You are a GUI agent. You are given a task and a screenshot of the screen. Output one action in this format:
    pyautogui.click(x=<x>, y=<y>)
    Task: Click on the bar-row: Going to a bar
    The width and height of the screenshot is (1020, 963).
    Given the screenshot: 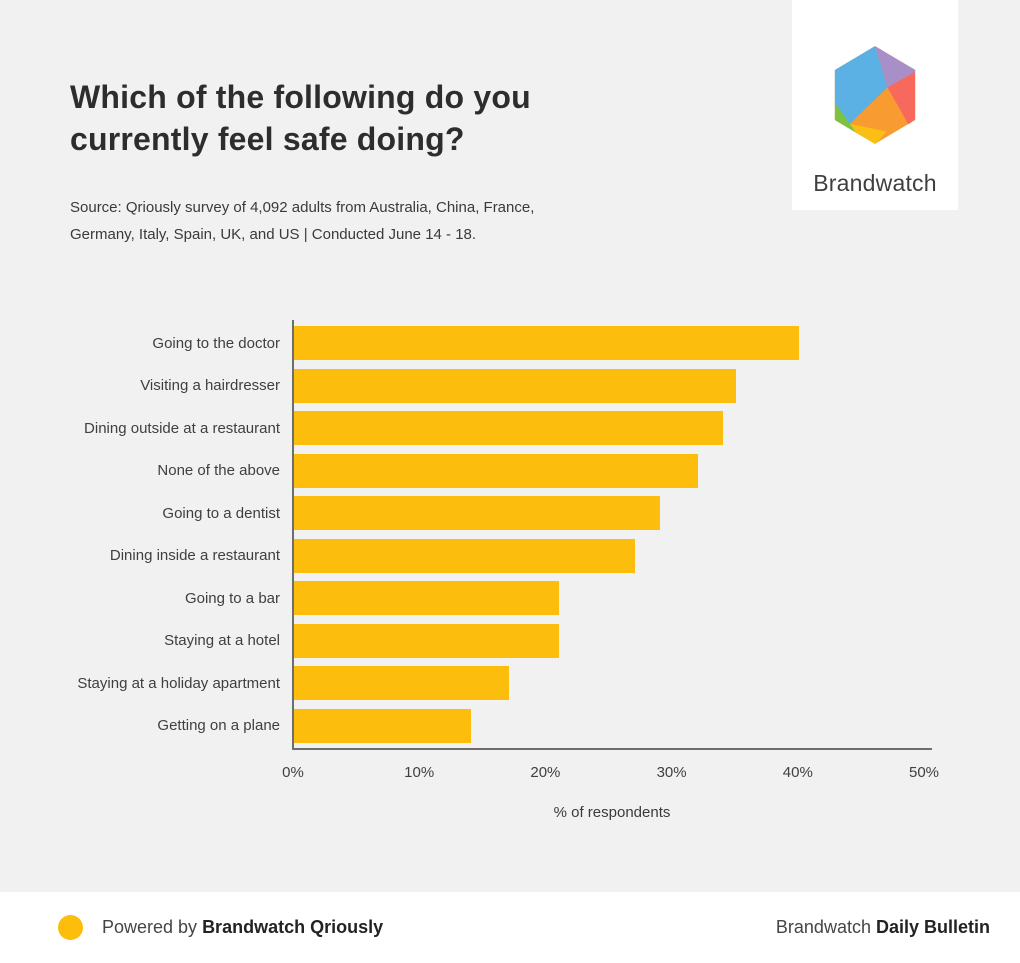 What is the action you would take?
    pyautogui.click(x=510, y=598)
    